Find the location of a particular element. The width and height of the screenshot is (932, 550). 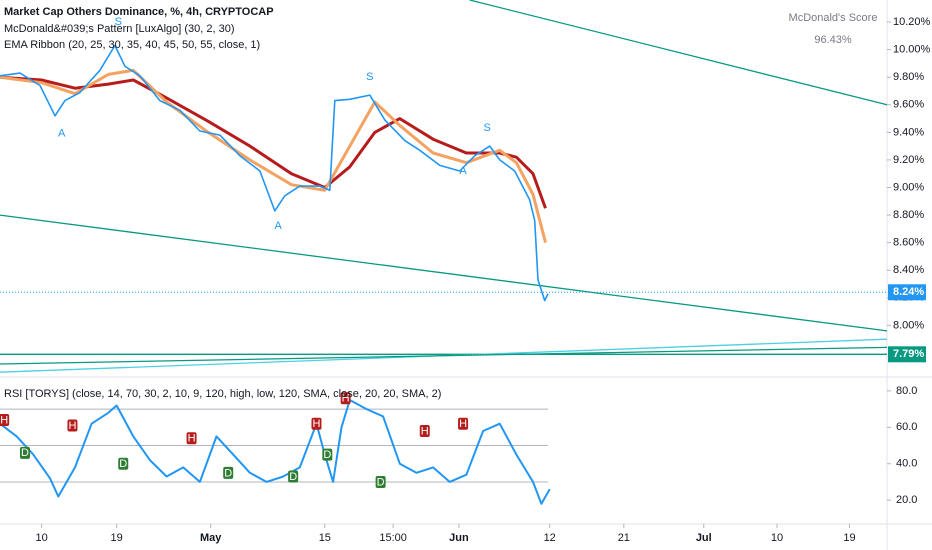

x-tick-label: 12 is located at coordinates (550, 538).